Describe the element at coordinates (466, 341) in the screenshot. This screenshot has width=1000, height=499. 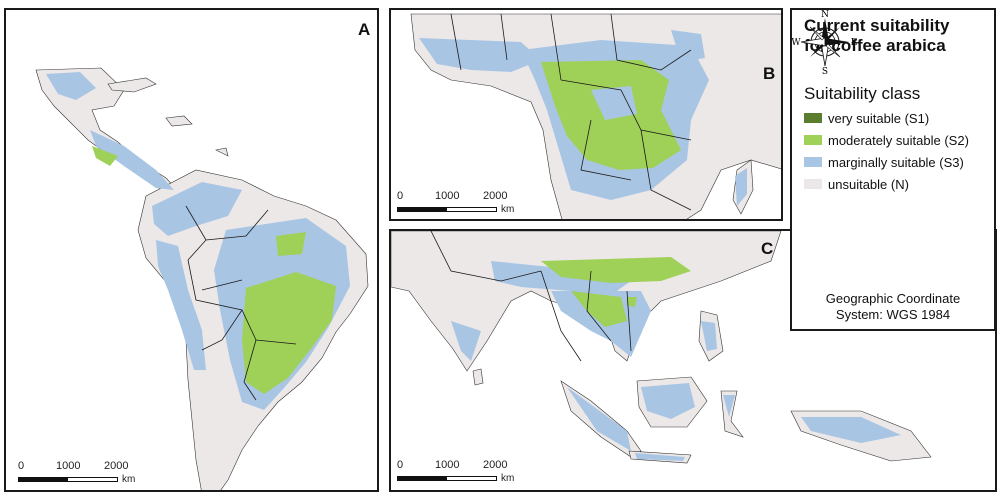
I see `s3-india` at that location.